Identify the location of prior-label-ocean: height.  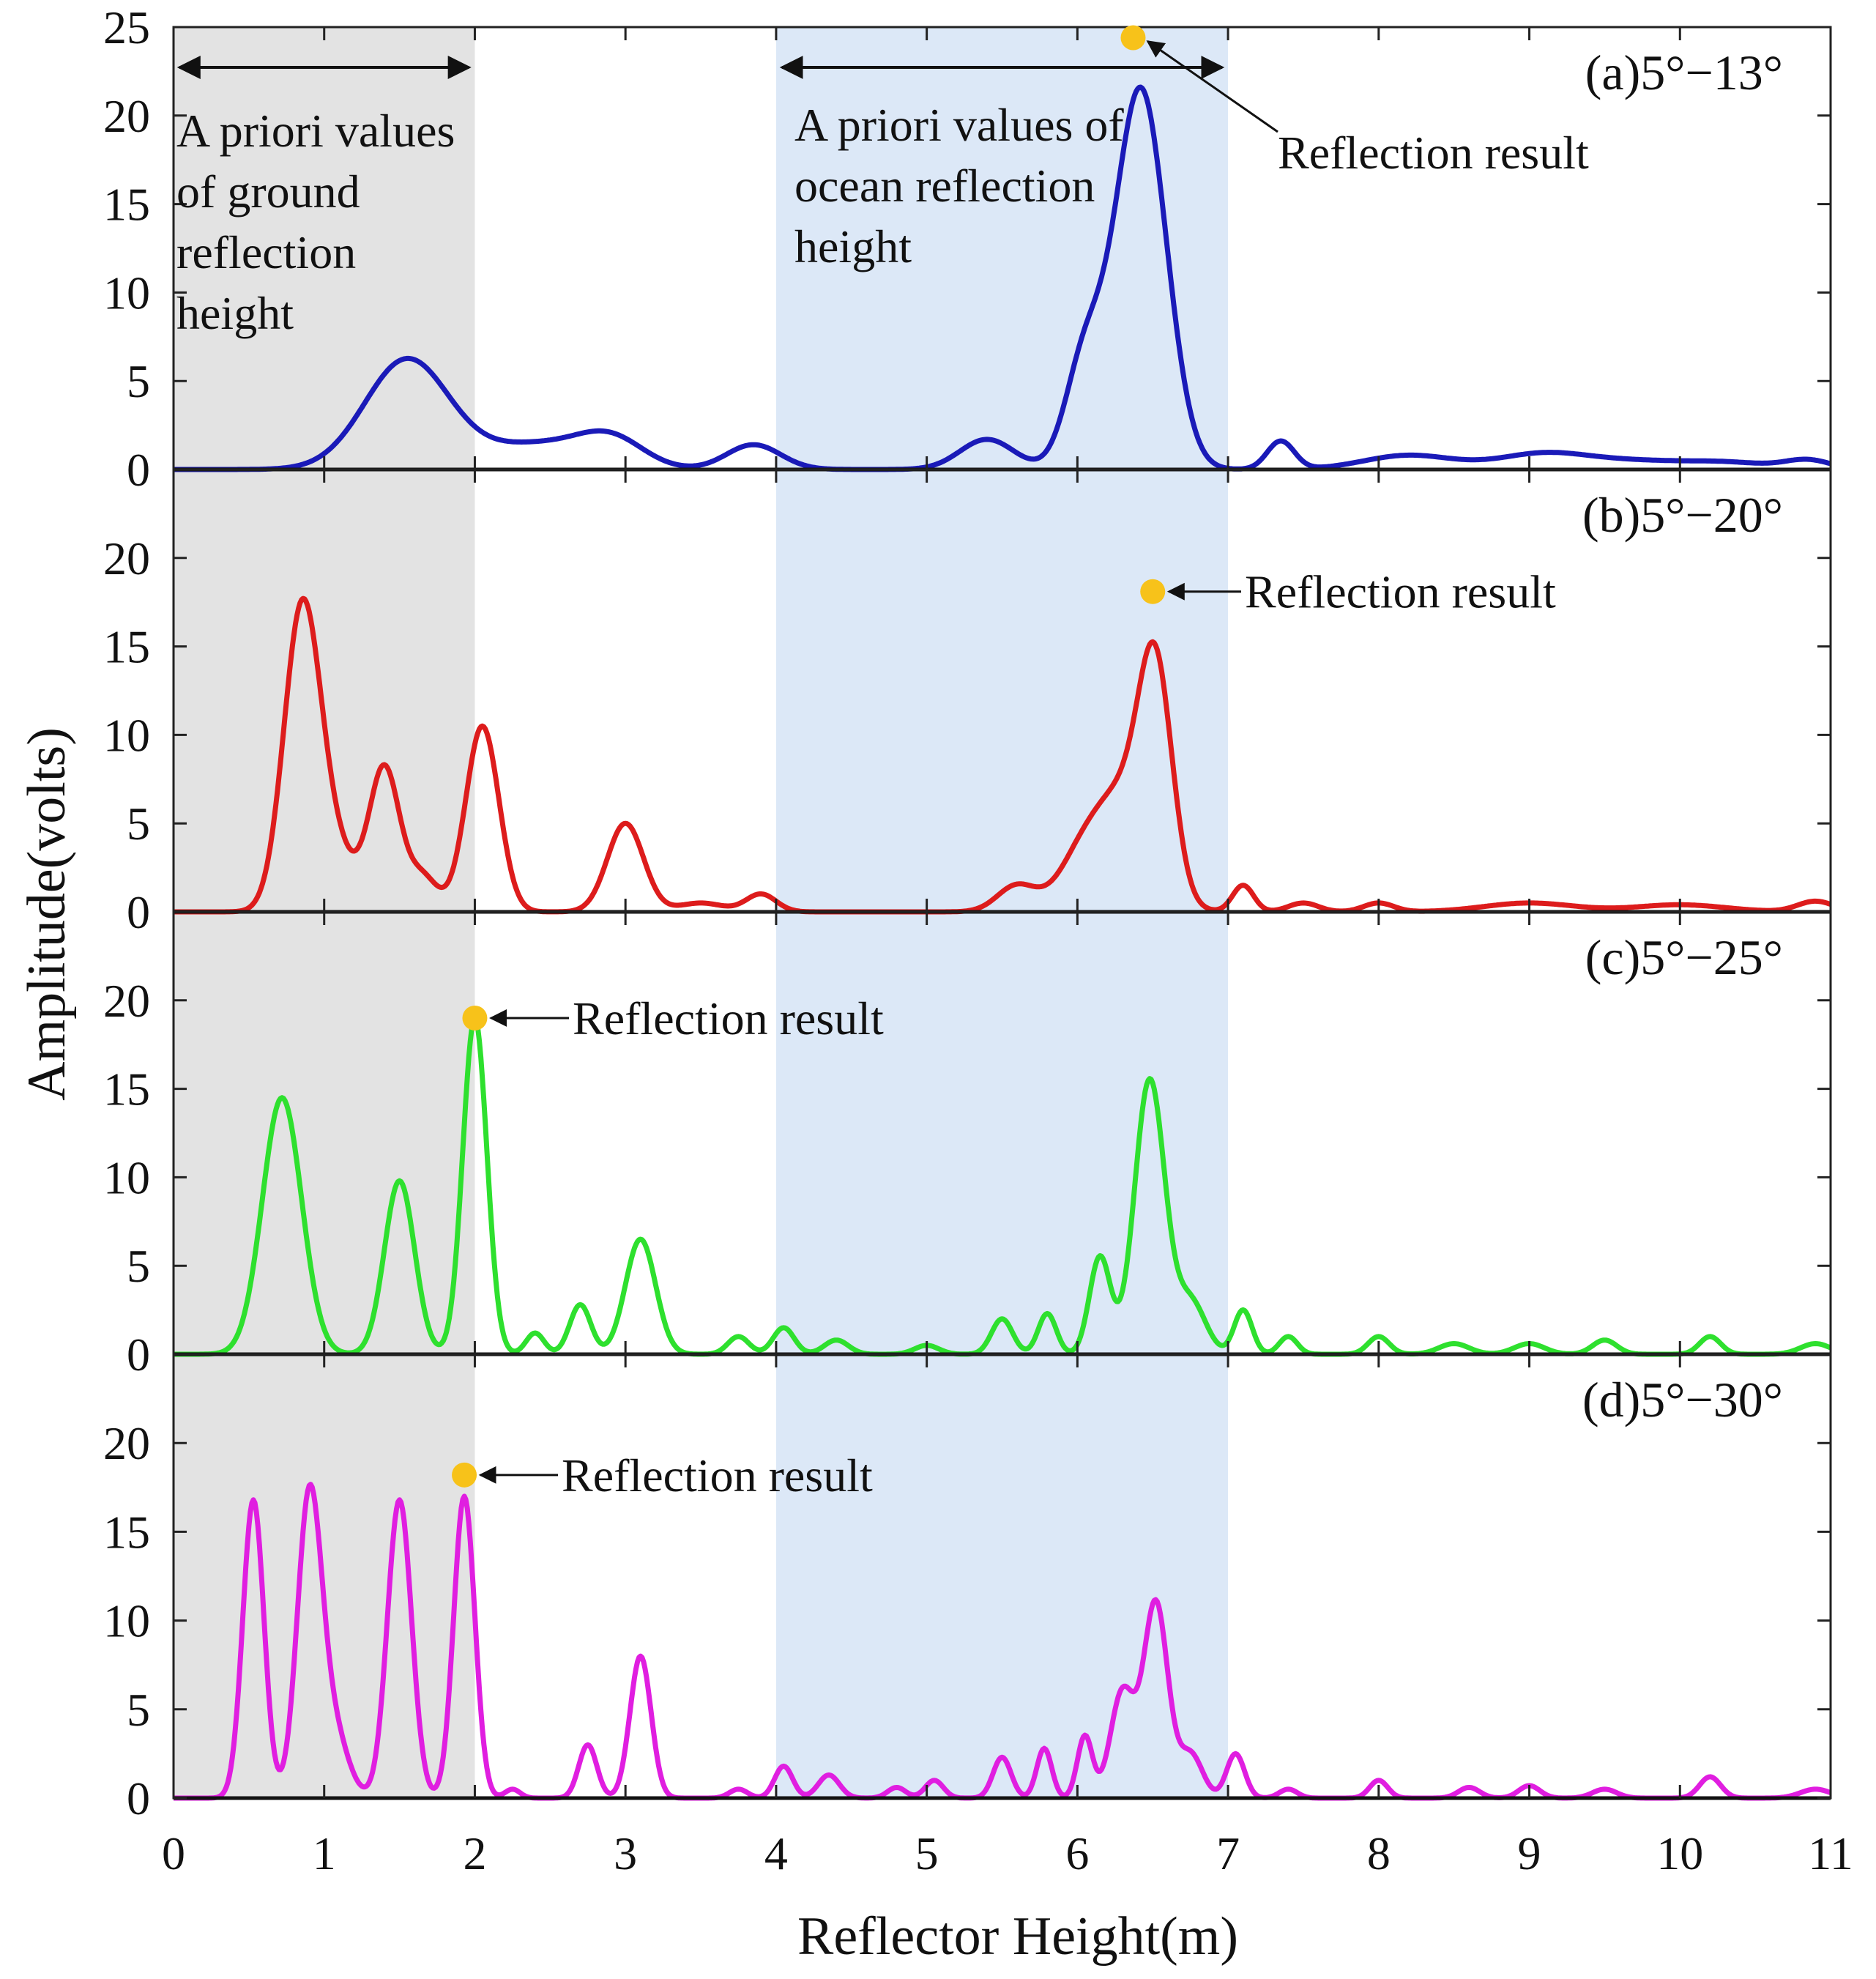
(853, 246).